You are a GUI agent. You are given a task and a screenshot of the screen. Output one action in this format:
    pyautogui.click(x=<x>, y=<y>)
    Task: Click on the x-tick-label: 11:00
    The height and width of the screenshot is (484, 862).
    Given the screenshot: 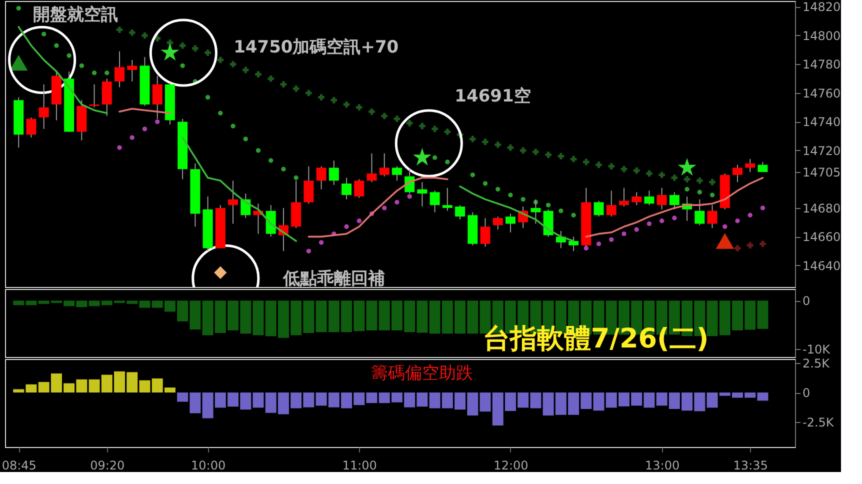 What is the action you would take?
    pyautogui.click(x=359, y=465)
    